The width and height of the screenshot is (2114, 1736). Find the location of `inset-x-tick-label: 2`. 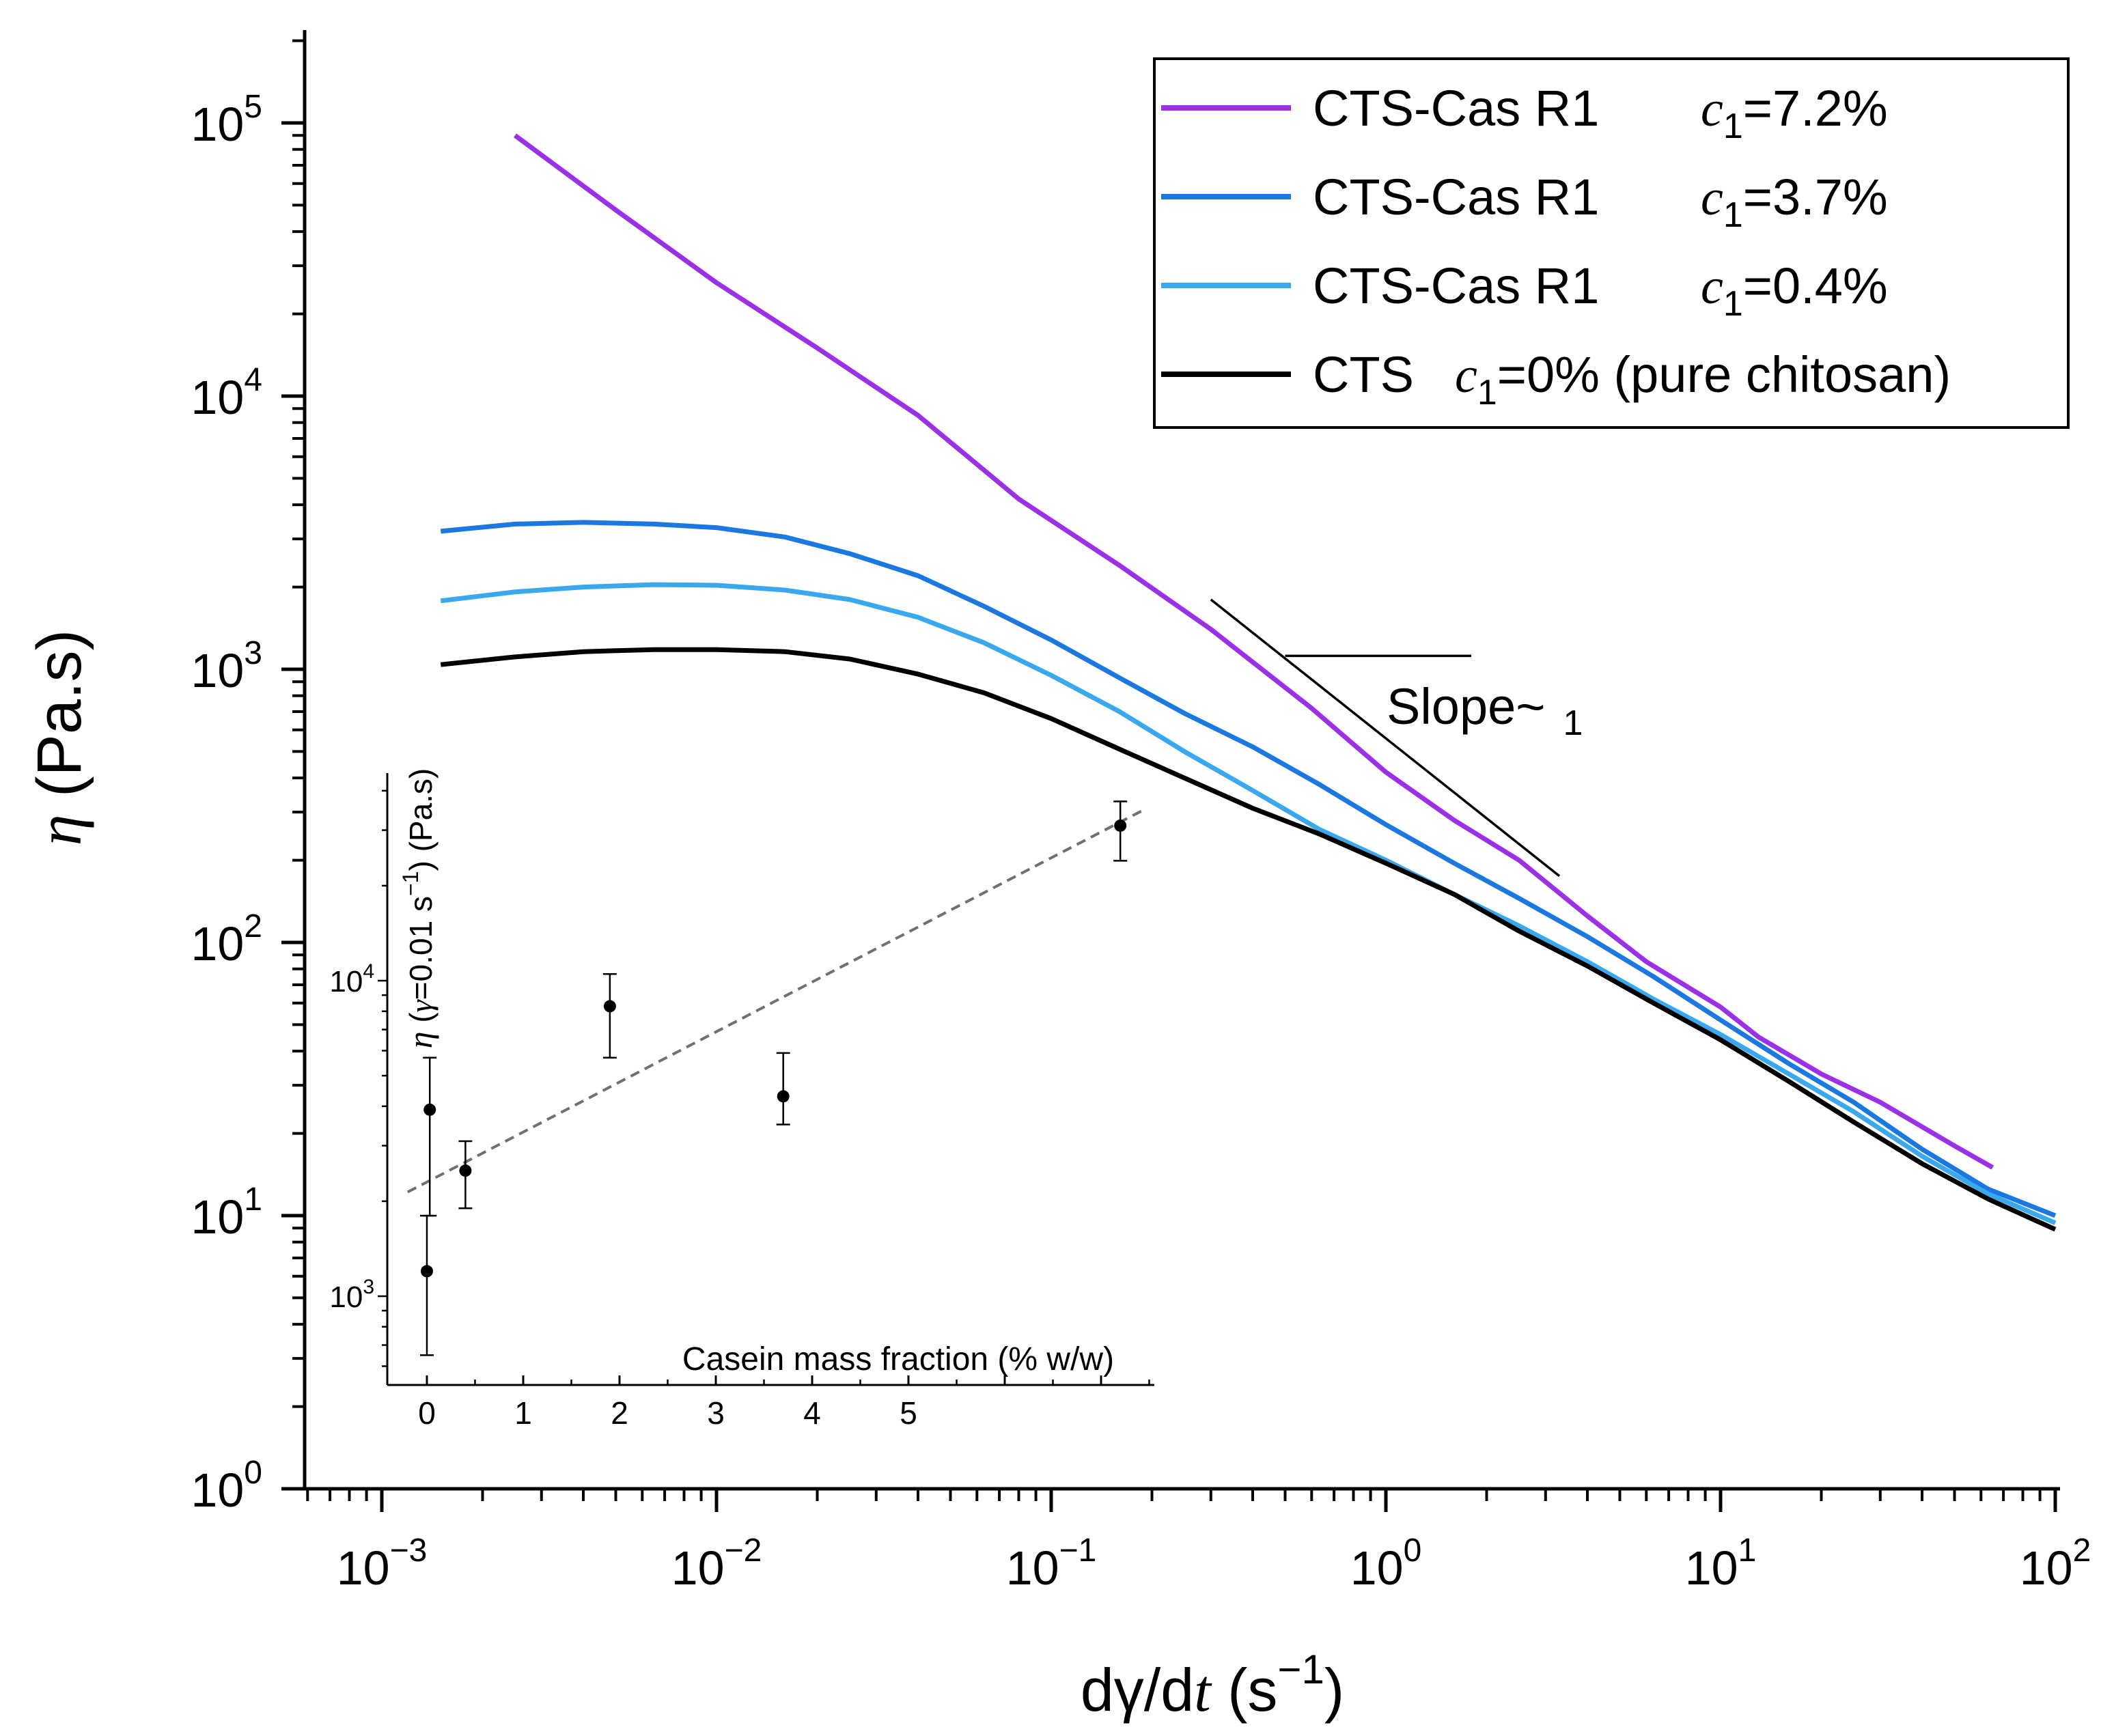

inset-x-tick-label: 2 is located at coordinates (619, 1413).